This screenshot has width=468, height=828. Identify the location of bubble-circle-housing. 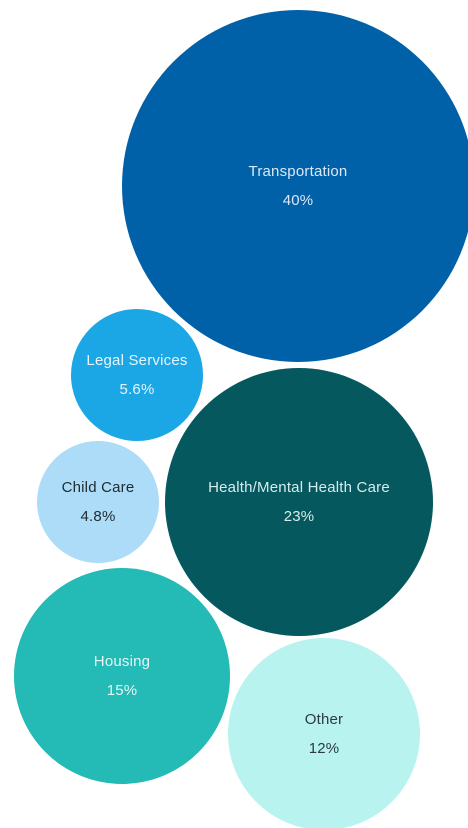
(122, 676).